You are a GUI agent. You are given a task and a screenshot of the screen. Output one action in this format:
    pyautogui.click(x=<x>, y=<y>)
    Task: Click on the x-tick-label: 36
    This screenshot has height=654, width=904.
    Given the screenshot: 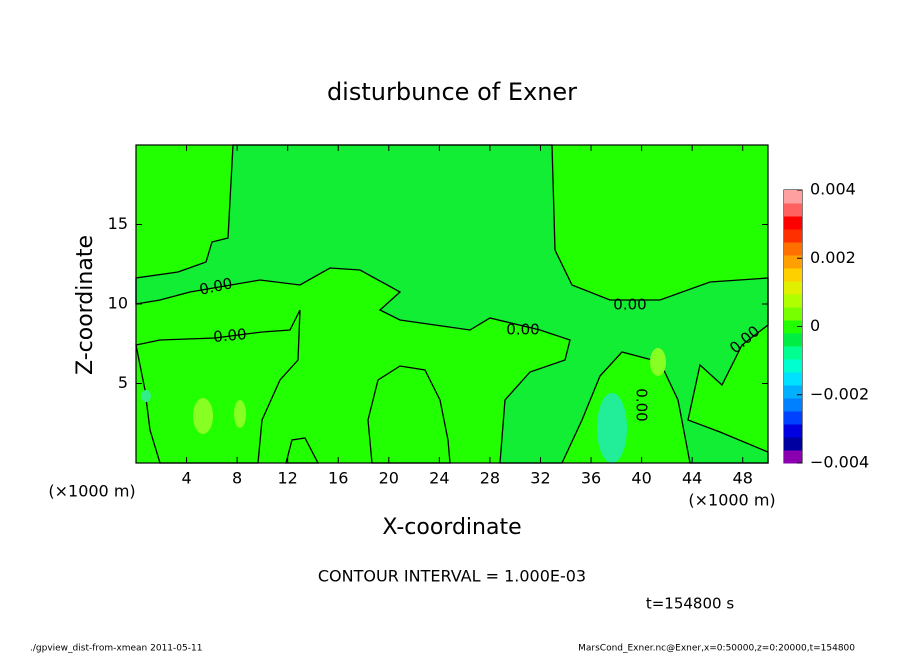 What is the action you would take?
    pyautogui.click(x=591, y=478)
    